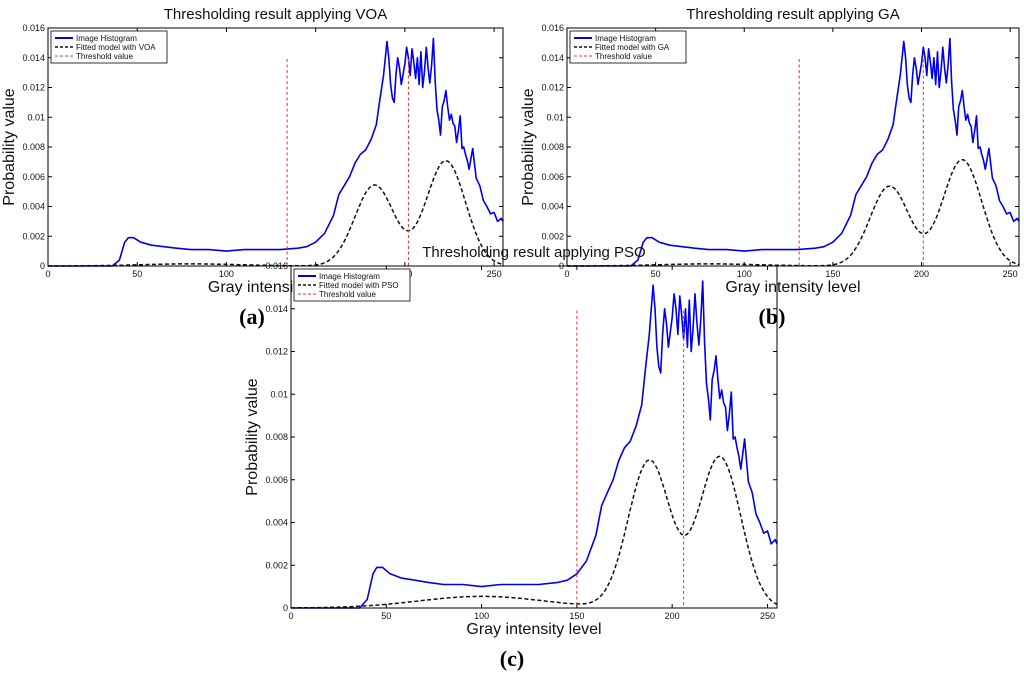 The image size is (1024, 683). What do you see at coordinates (772, 316) in the screenshot?
I see `panel-label: (b)` at bounding box center [772, 316].